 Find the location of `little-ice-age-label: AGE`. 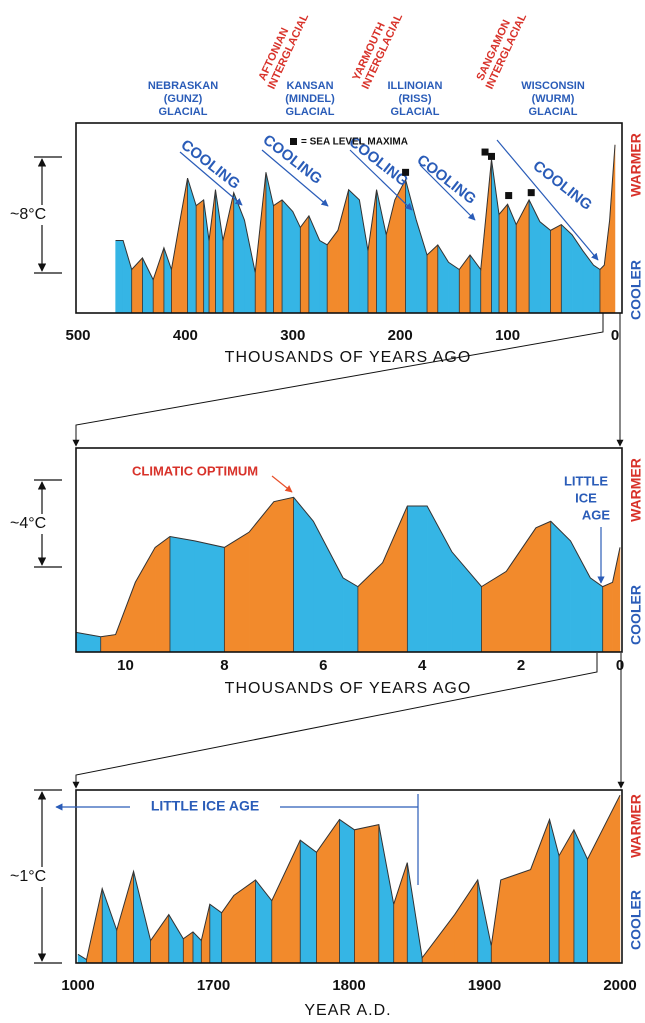

little-ice-age-label: AGE is located at coordinates (596, 514).